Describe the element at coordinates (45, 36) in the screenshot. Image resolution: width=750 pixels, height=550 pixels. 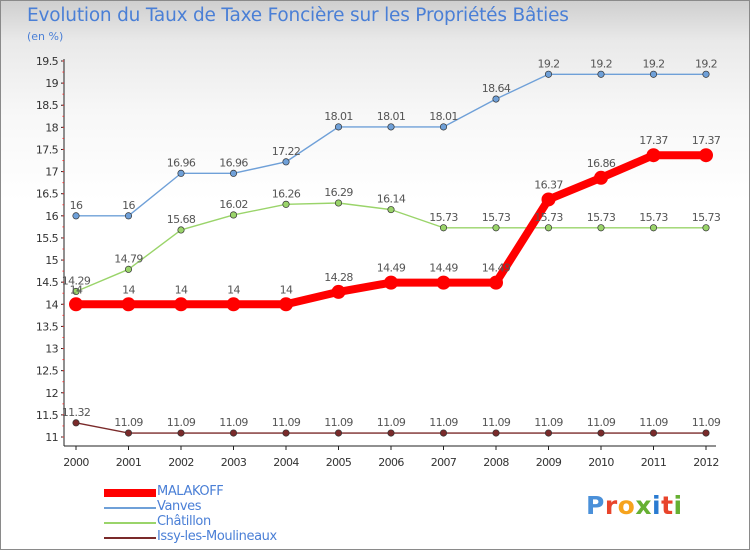
I see `chart-unit-label: (en %)` at that location.